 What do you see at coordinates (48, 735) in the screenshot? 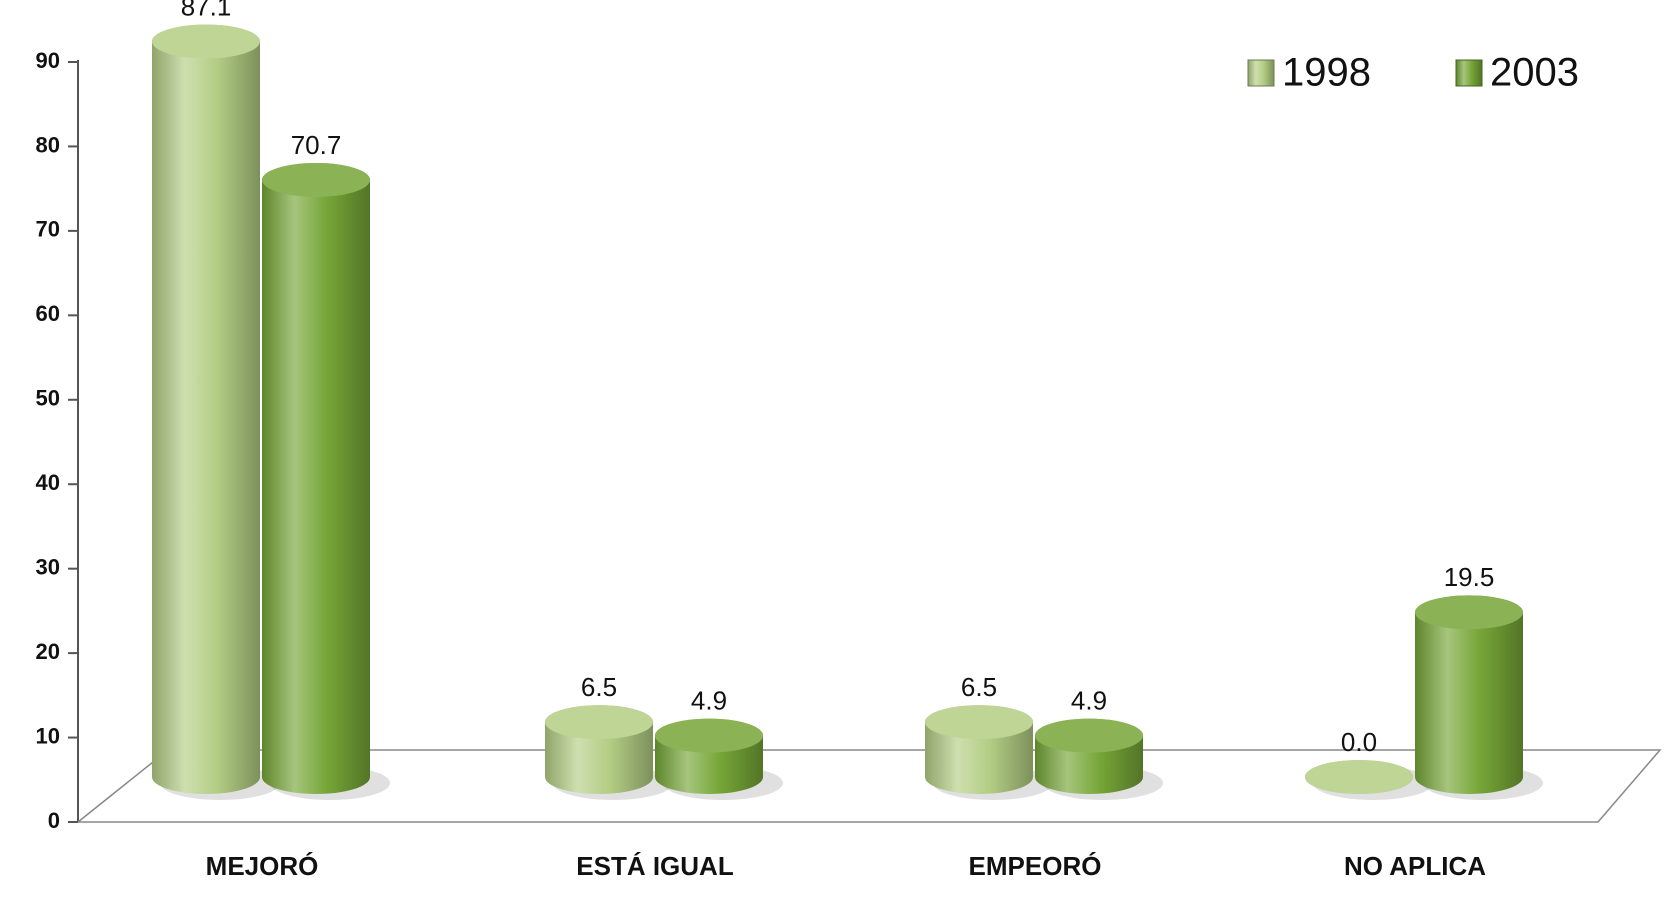
I see `y-tick-label: 10` at bounding box center [48, 735].